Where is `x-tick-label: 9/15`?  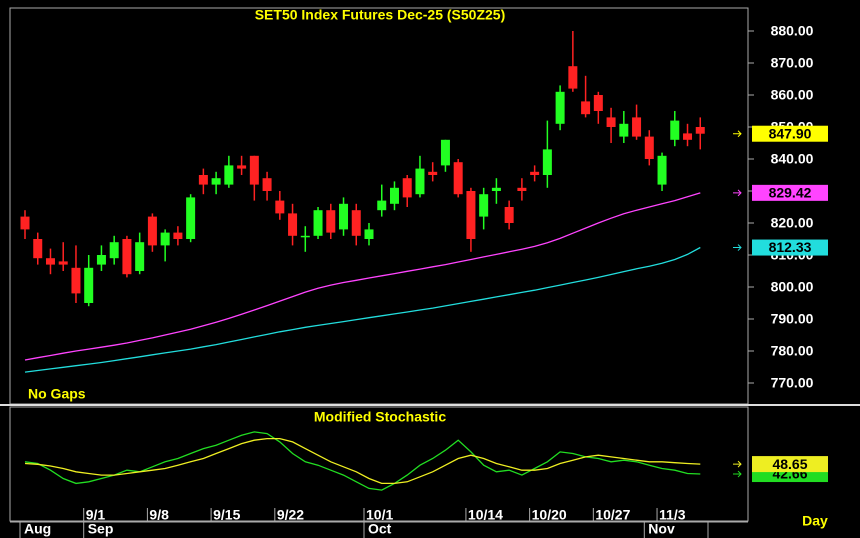 x-tick-label: 9/15 is located at coordinates (226, 515).